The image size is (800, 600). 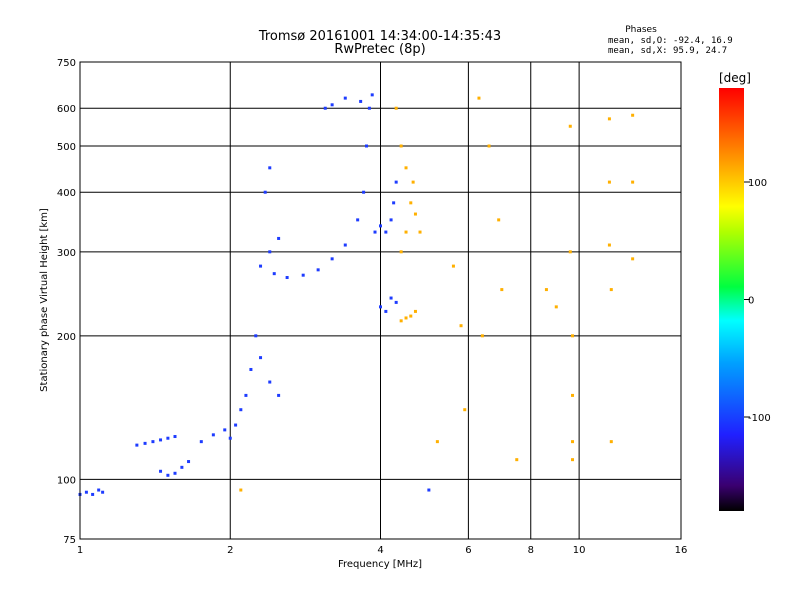 I want to click on y-tick-label-5: 500, so click(x=66, y=147).